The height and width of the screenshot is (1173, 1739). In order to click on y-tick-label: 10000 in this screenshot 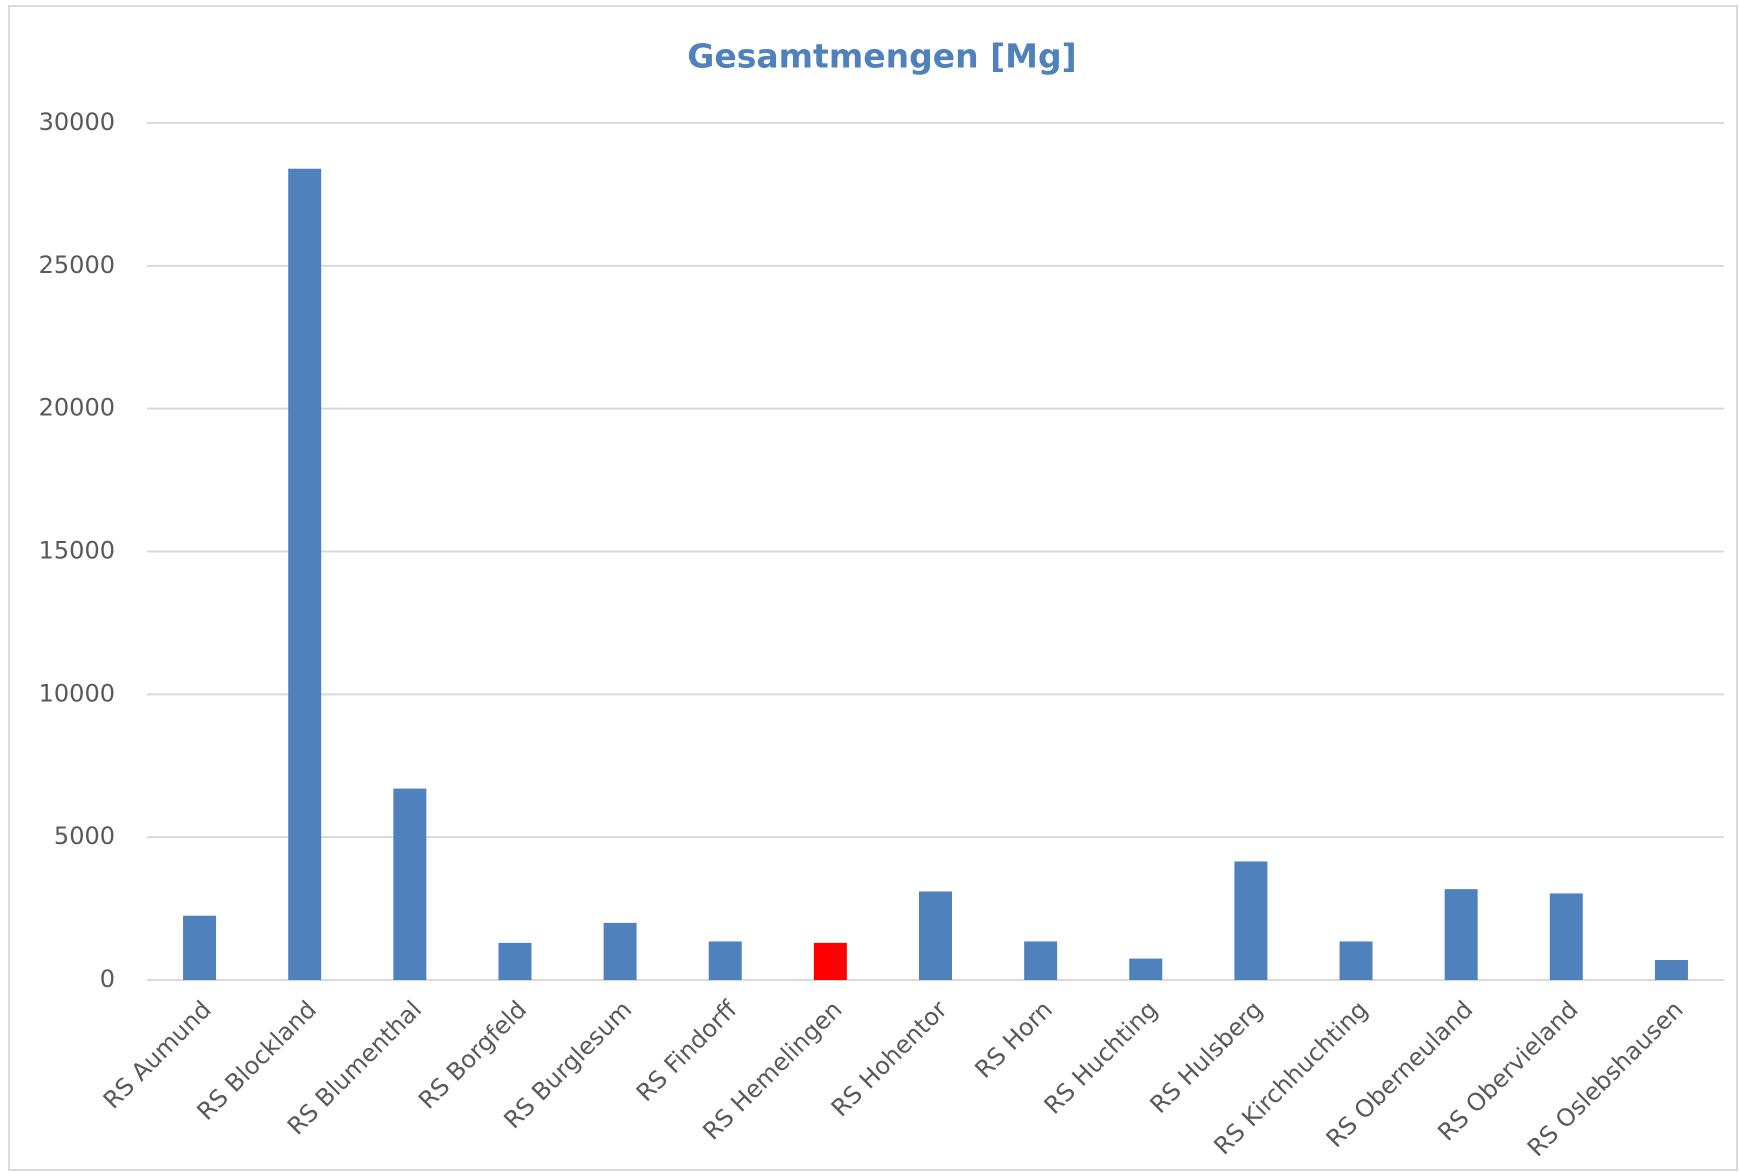, I will do `click(77, 693)`.